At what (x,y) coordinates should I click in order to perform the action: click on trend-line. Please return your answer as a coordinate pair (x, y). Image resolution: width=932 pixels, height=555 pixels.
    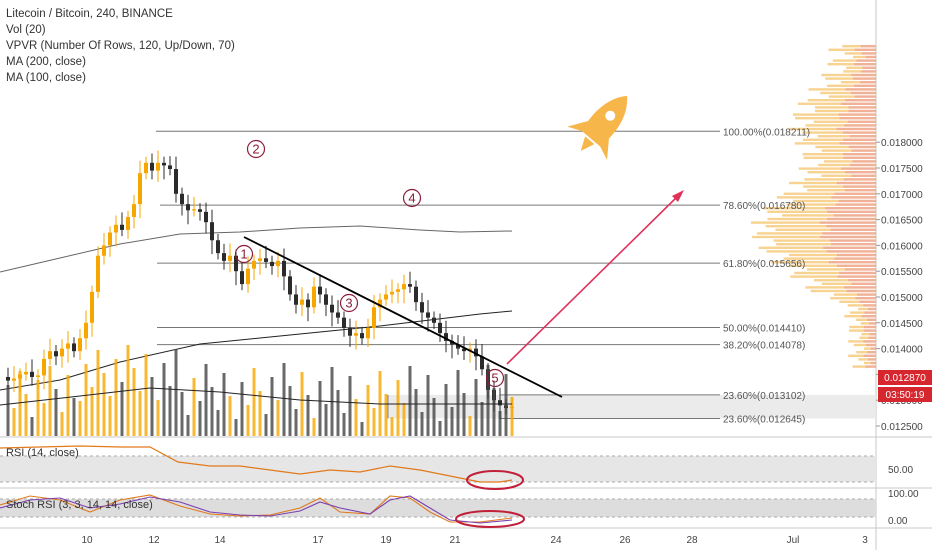
    Looking at the image, I should click on (403, 317).